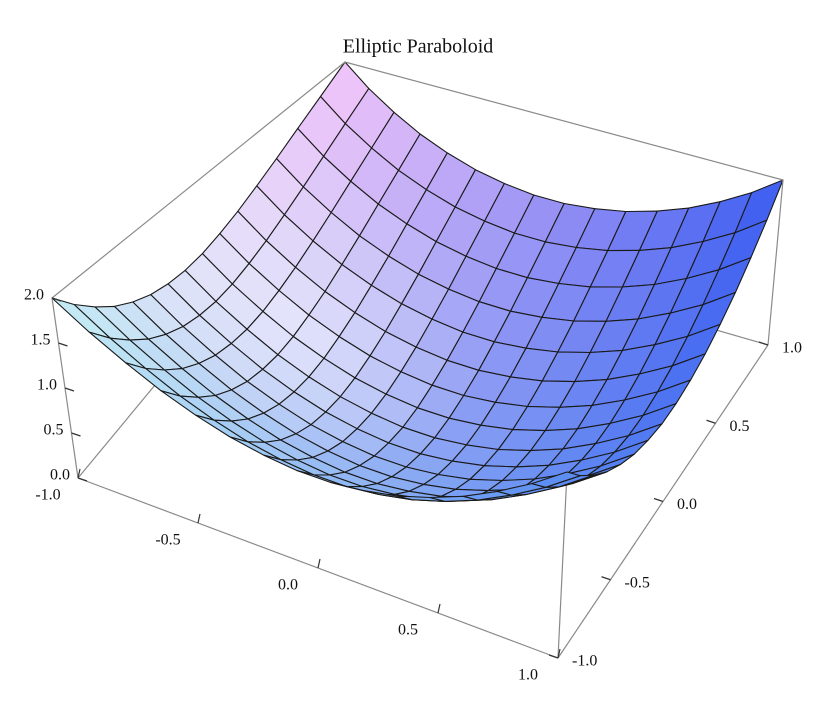 This screenshot has width=837, height=703. What do you see at coordinates (740, 426) in the screenshot?
I see `y-tick-label: 0.5` at bounding box center [740, 426].